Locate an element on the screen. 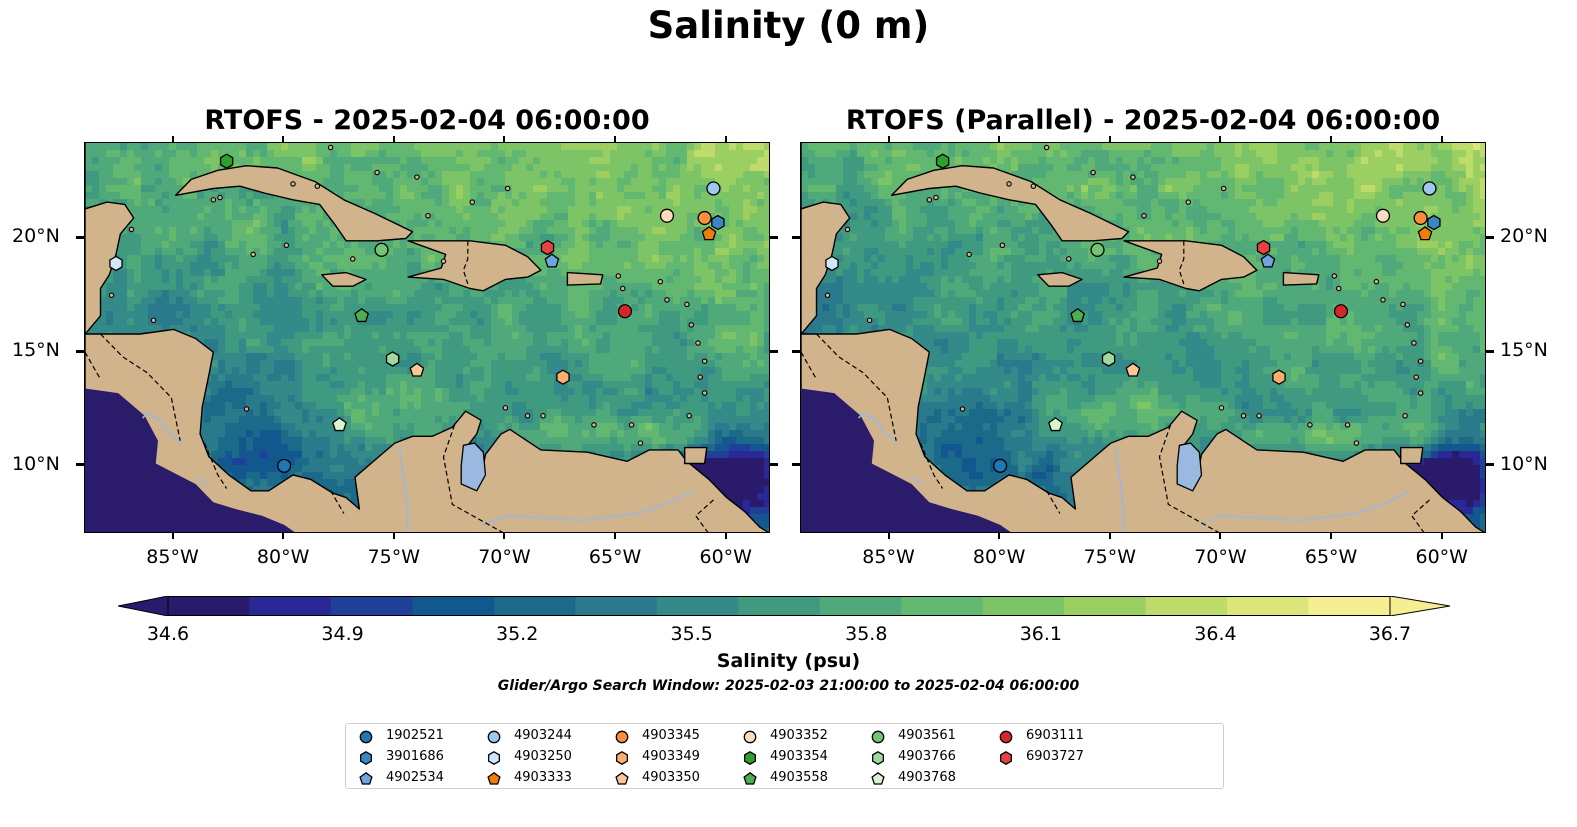  colorbar-tick-label: 36.7 is located at coordinates (1390, 634).